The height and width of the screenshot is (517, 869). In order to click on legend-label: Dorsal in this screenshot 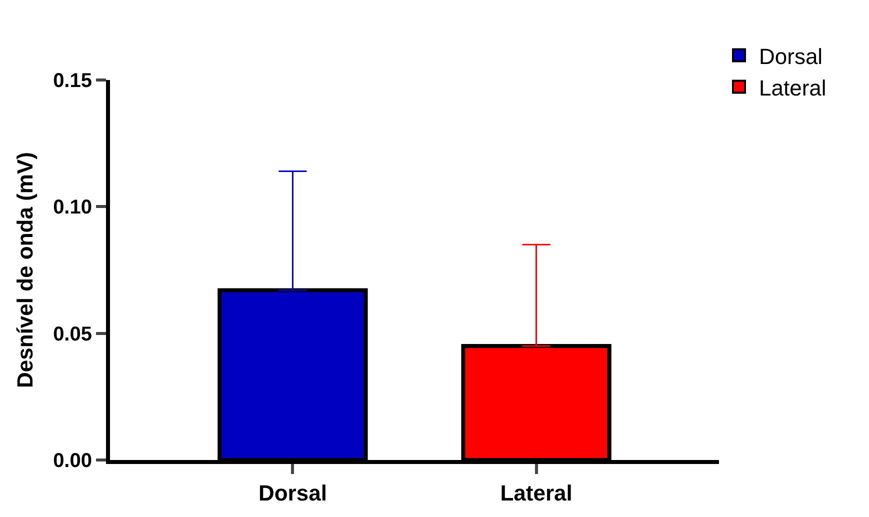, I will do `click(791, 56)`.